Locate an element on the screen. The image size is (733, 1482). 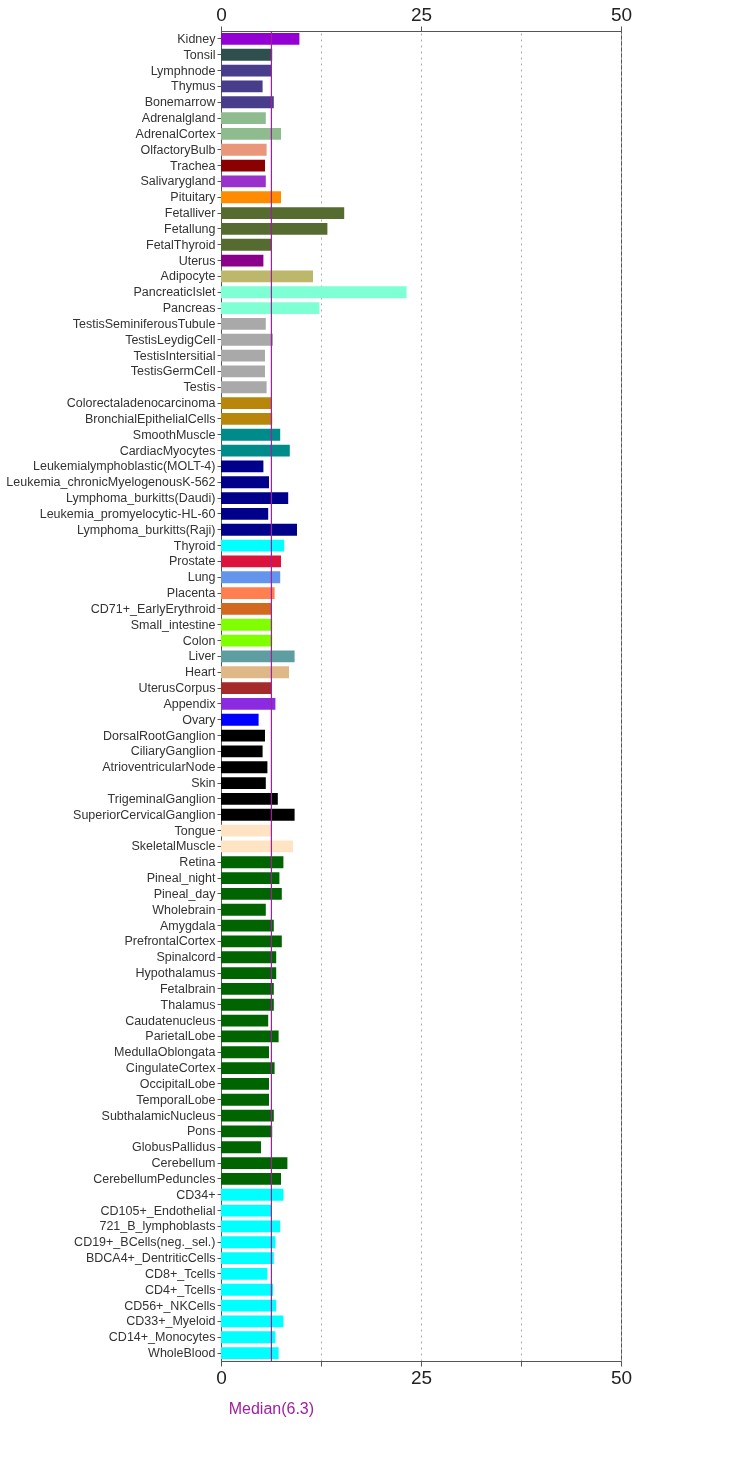
y-tick-label: Bonemarrow is located at coordinates (180, 102).